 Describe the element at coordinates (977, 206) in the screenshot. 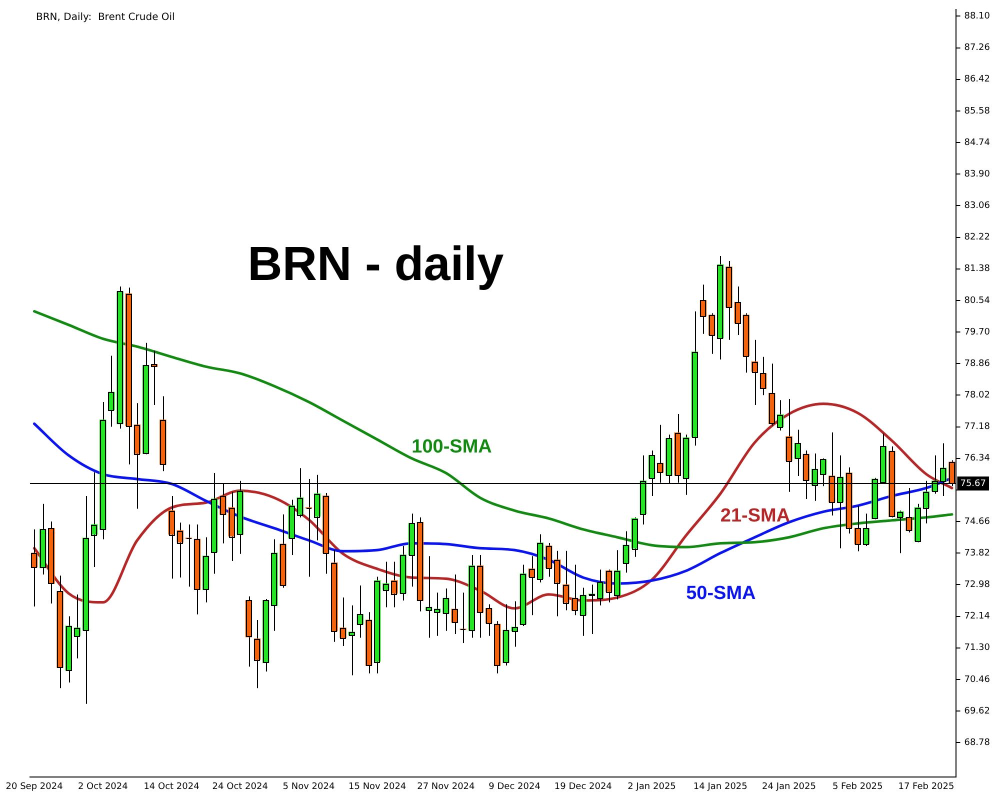

I see `y-tick-label: 83.06` at that location.